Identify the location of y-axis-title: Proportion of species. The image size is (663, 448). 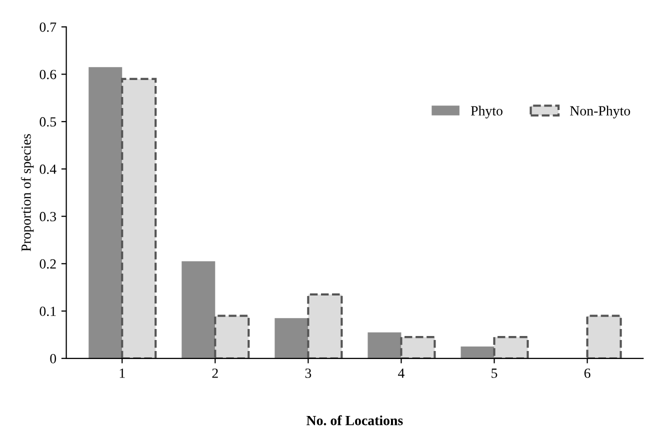
(27, 193).